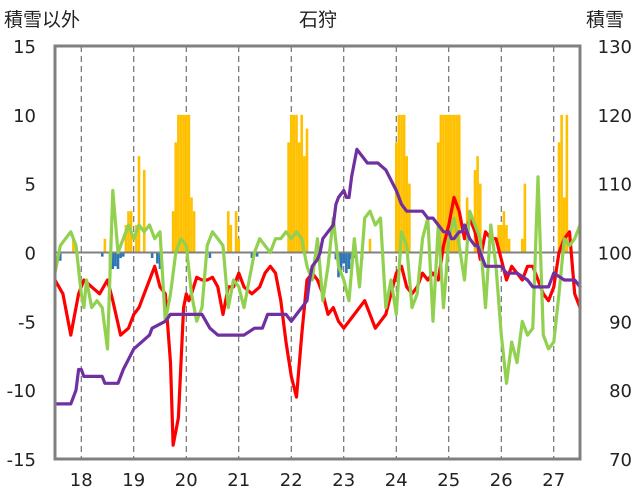 Image resolution: width=636 pixels, height=501 pixels. Describe the element at coordinates (620, 322) in the screenshot. I see `y-right-tick-label: 90` at that location.